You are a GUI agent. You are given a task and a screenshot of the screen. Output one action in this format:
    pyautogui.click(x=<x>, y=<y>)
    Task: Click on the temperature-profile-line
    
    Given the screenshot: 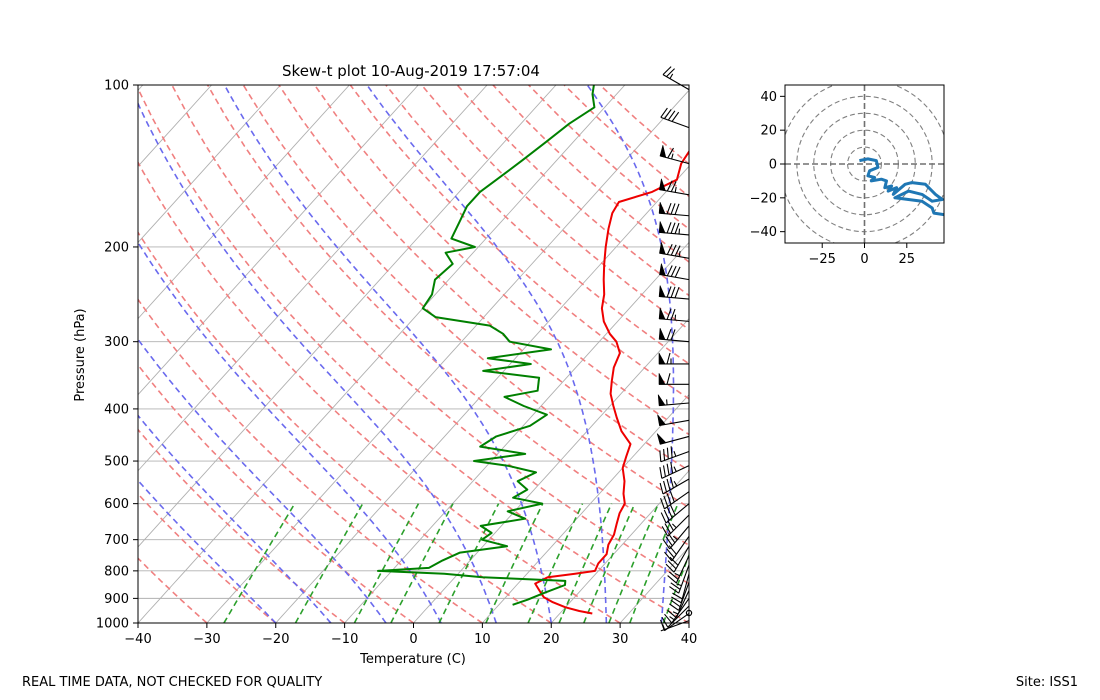 What is the action you would take?
    pyautogui.click(x=611, y=382)
    